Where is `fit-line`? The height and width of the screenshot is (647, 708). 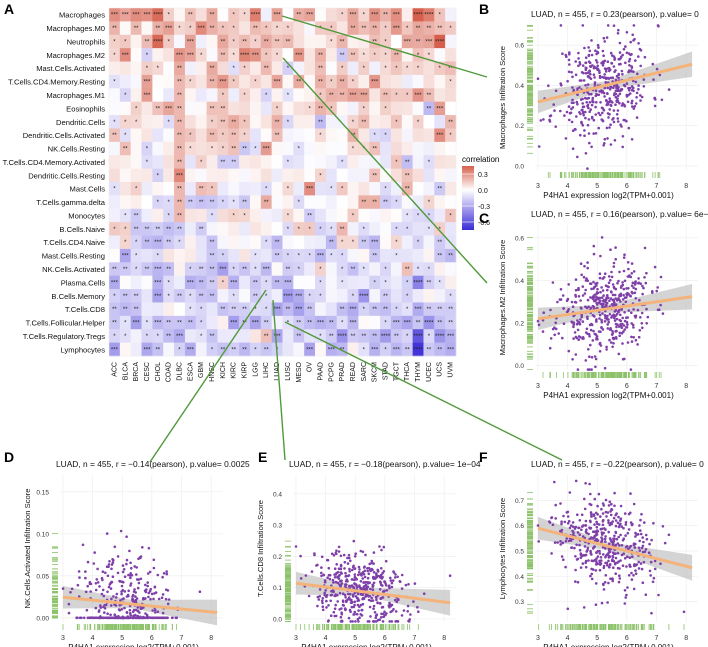
fit-line is located at coordinates (373, 593).